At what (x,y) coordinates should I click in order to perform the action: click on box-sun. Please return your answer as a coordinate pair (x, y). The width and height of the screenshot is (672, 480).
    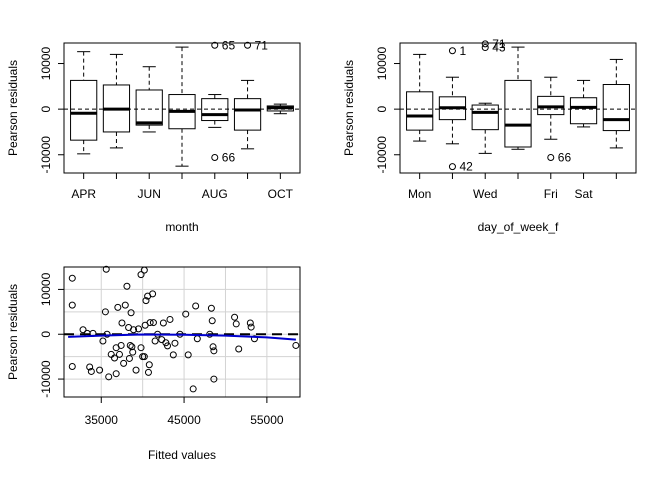
    Looking at the image, I should click on (616, 103).